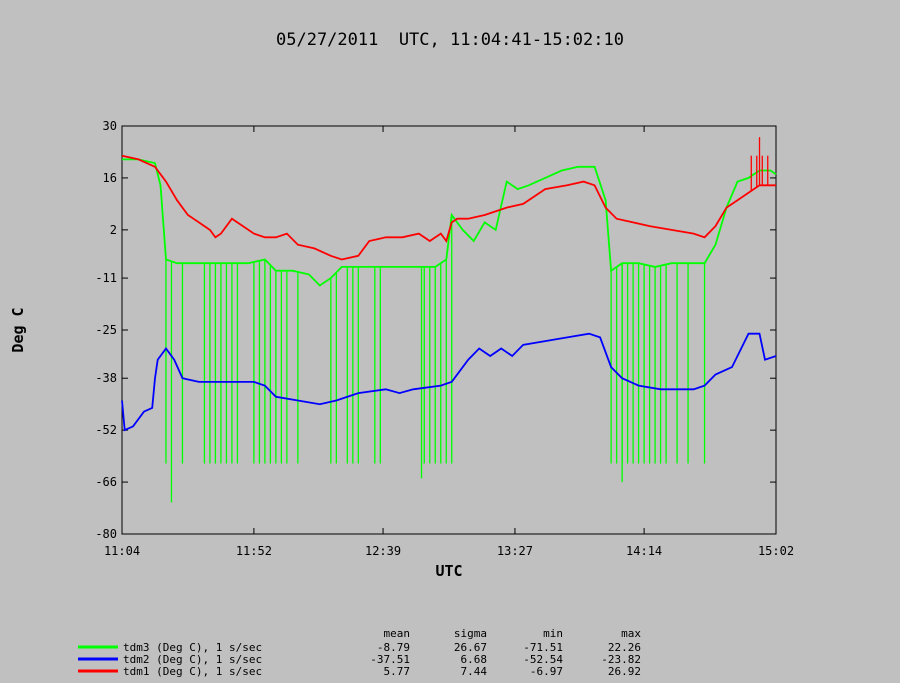 The height and width of the screenshot is (683, 900). Describe the element at coordinates (106, 430) in the screenshot. I see `y-tick-label: -52` at that location.